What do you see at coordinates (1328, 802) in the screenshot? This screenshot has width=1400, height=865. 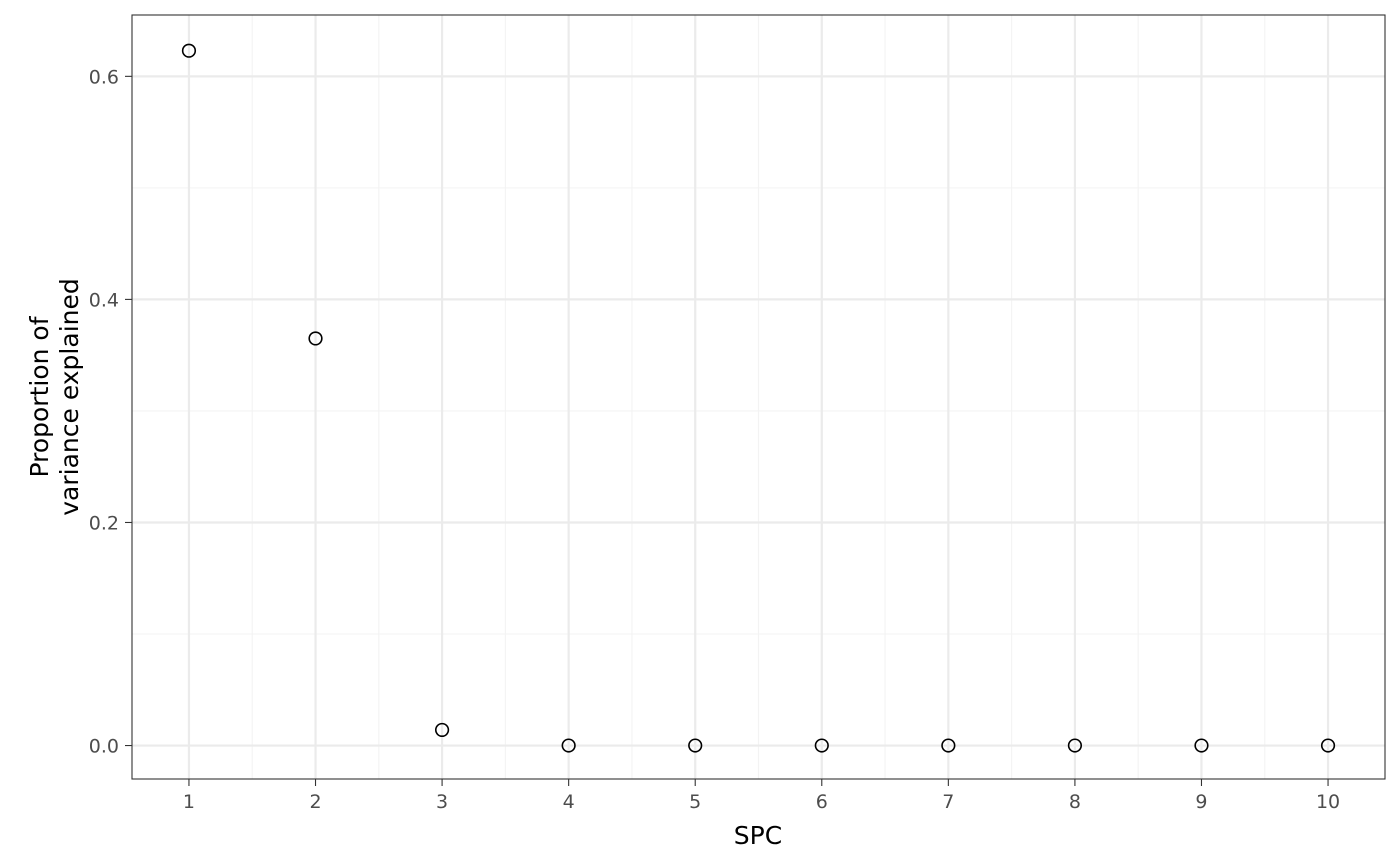 I see `x-tick-label: 10` at bounding box center [1328, 802].